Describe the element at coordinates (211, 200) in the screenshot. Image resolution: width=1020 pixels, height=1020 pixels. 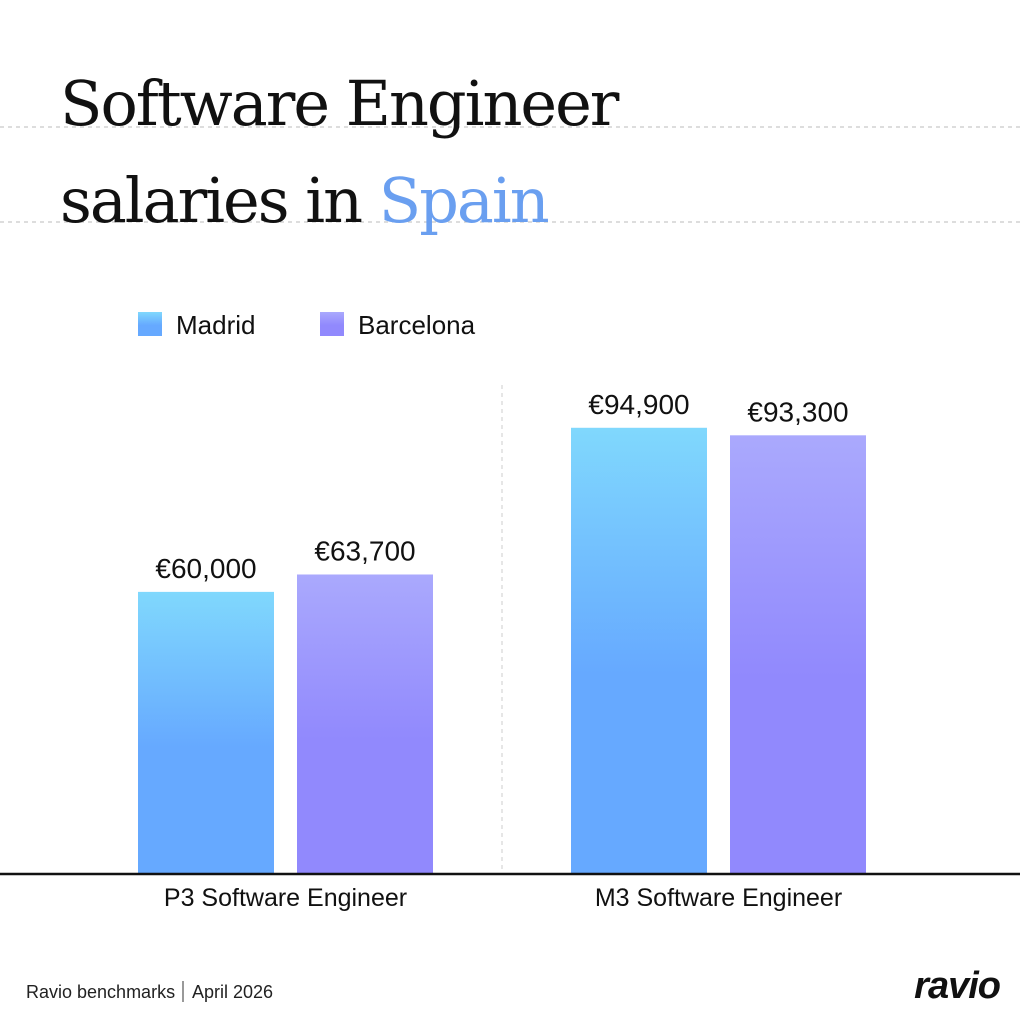
I see `title-text: salaries in` at that location.